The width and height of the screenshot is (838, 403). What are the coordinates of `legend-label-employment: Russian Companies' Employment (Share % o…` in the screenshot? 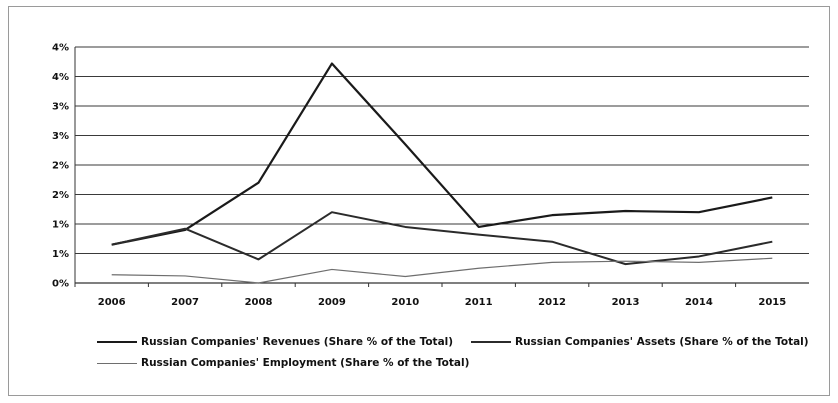 It's located at (305, 363).